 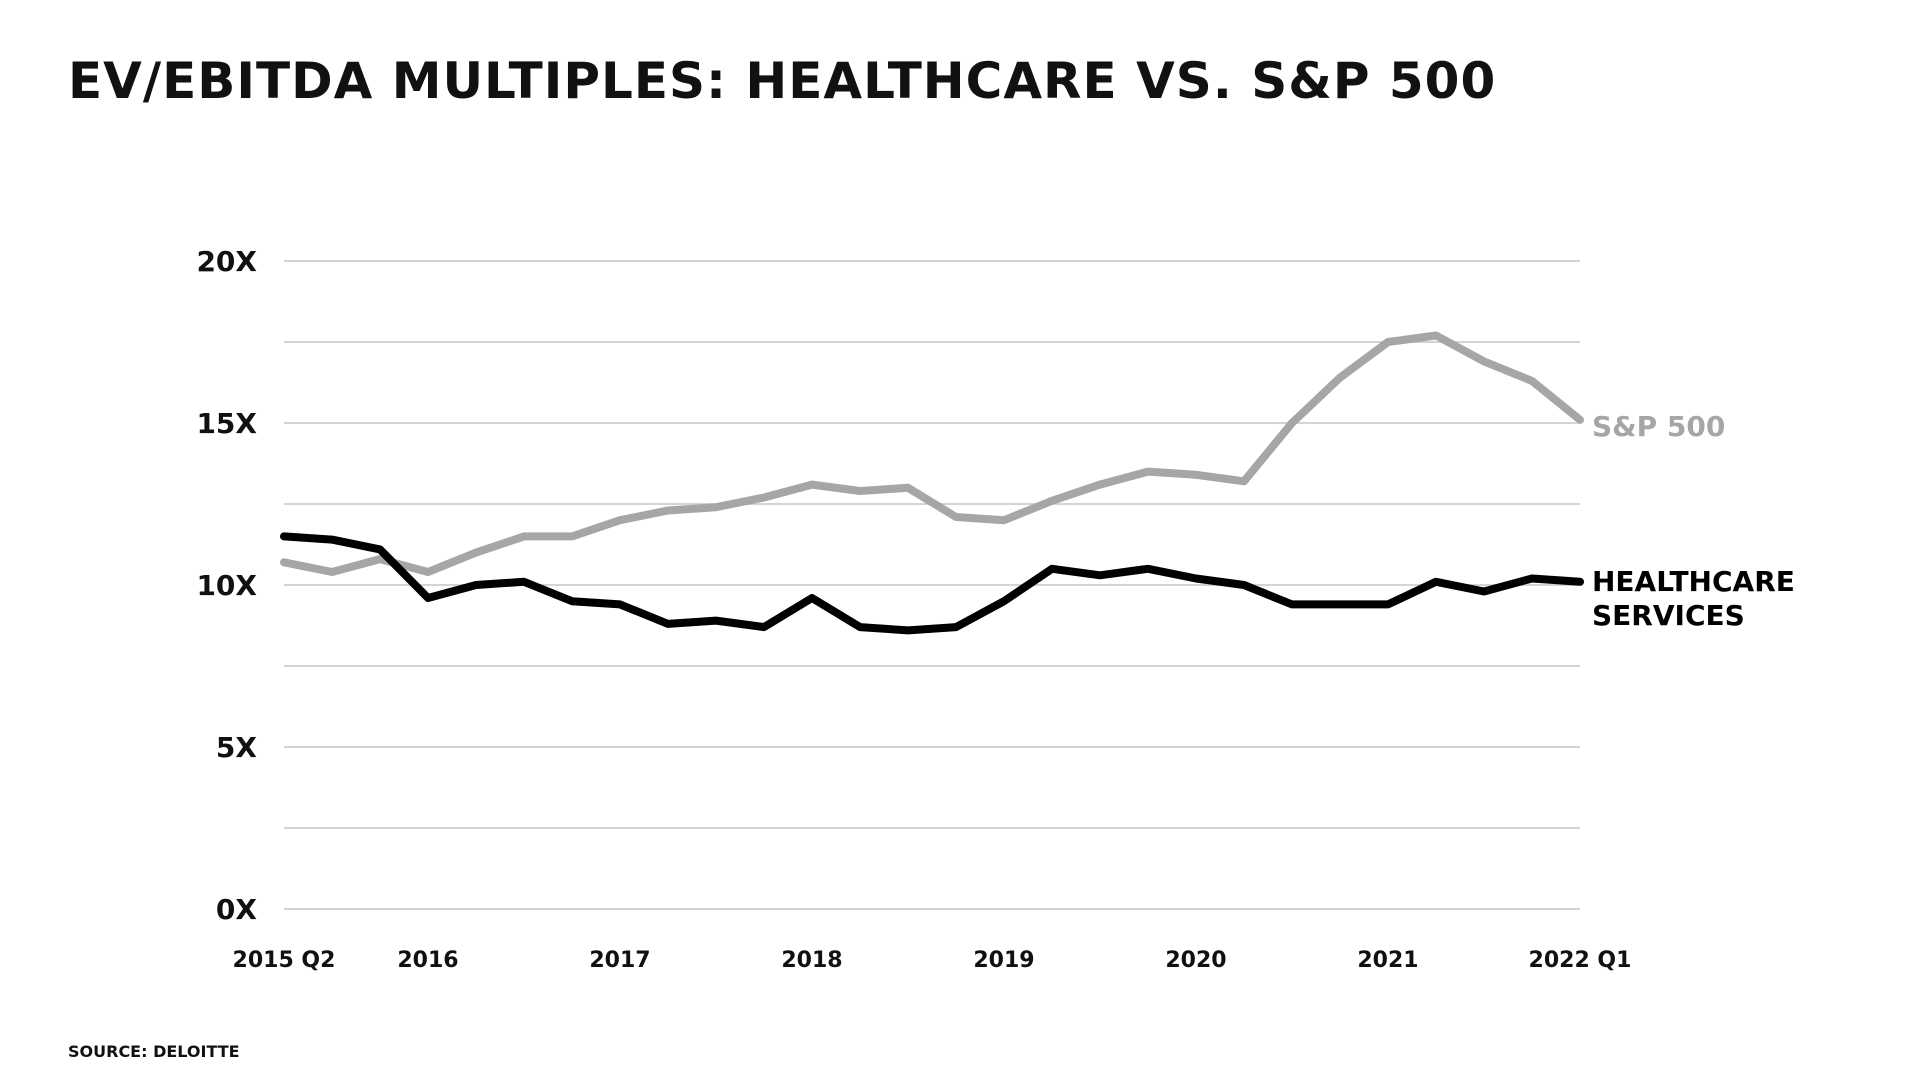 I want to click on y-axis-ticks: 0X 5X 10X 15X 20X, so click(x=226, y=585).